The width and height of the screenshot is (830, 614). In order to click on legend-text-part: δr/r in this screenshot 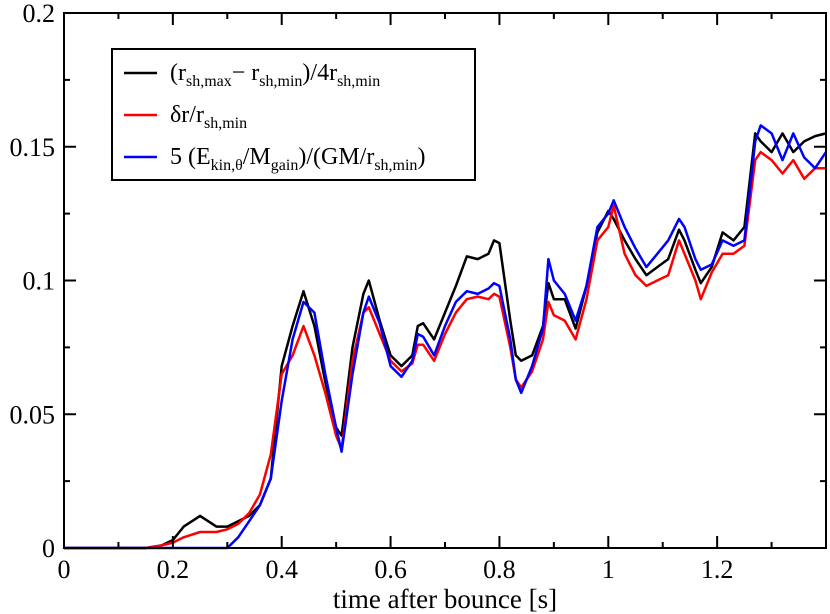, I will do `click(187, 115)`.